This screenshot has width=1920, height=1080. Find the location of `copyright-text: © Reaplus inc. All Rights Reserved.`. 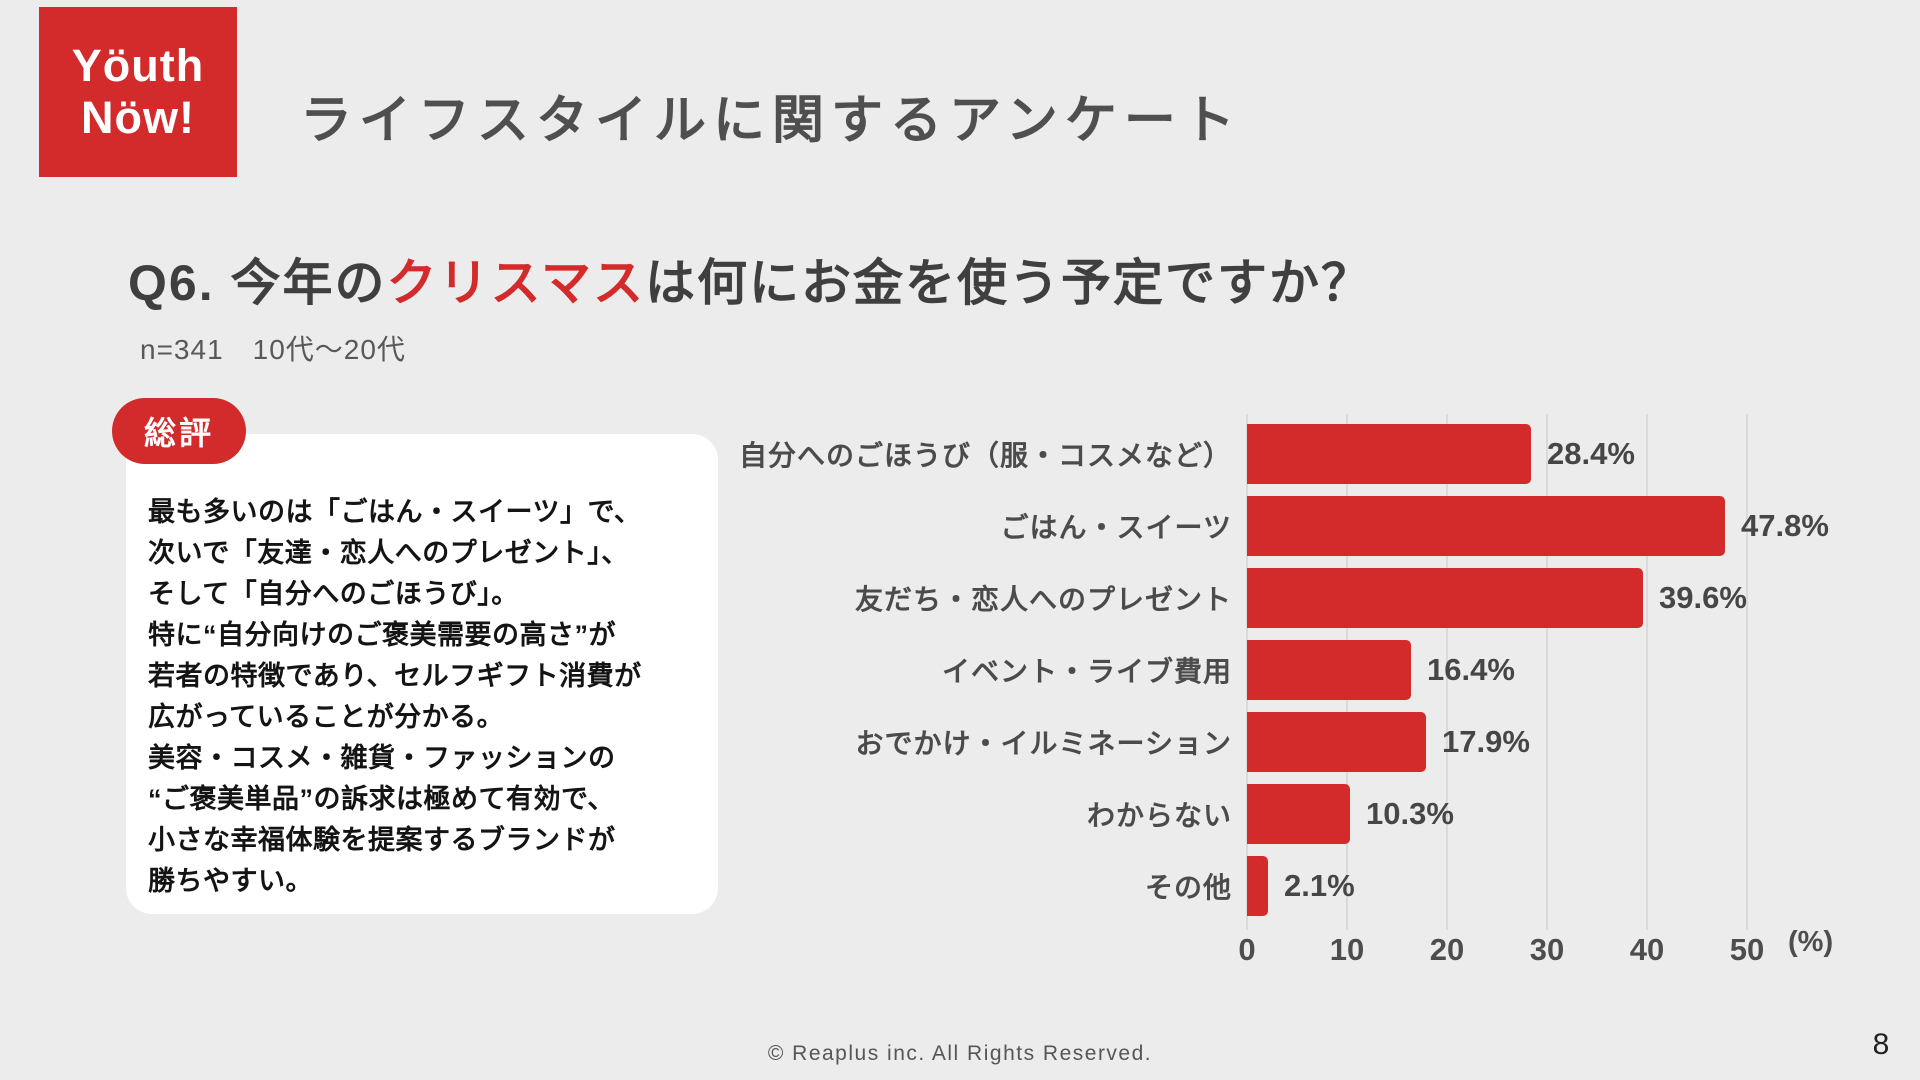

copyright-text: © Reaplus inc. All Rights Reserved. is located at coordinates (960, 1053).